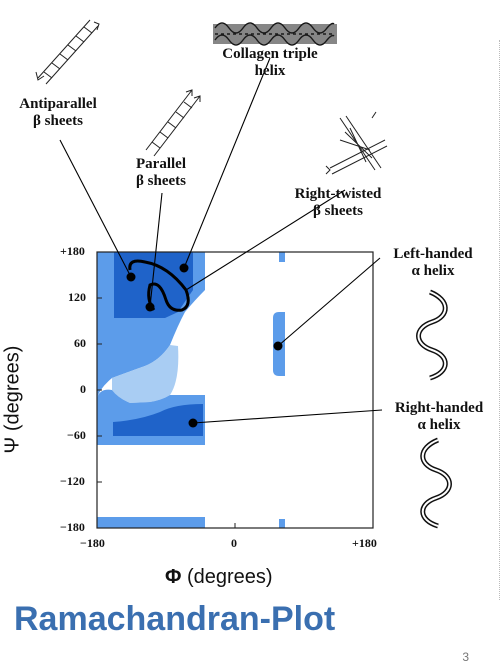  What do you see at coordinates (270, 54) in the screenshot?
I see `label-collagen-line1: Collagen triple` at bounding box center [270, 54].